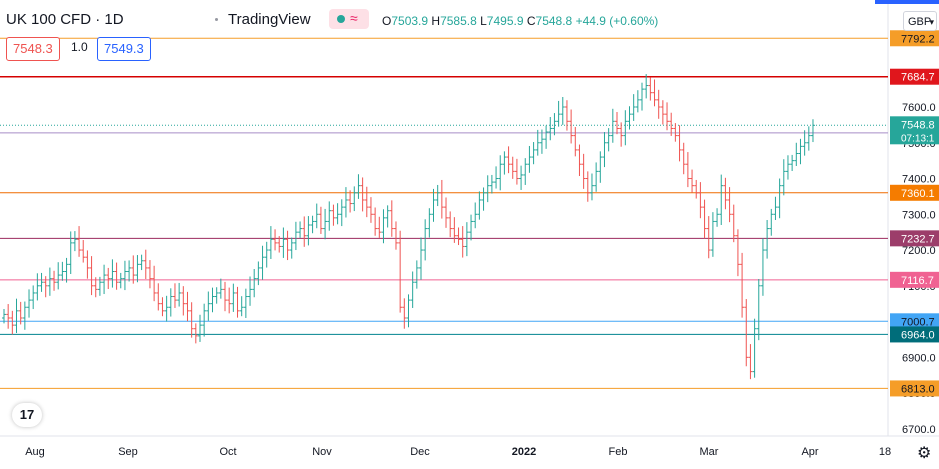 Image resolution: width=939 pixels, height=469 pixels. Describe the element at coordinates (35, 452) in the screenshot. I see `x-tick-label: Aug` at that location.